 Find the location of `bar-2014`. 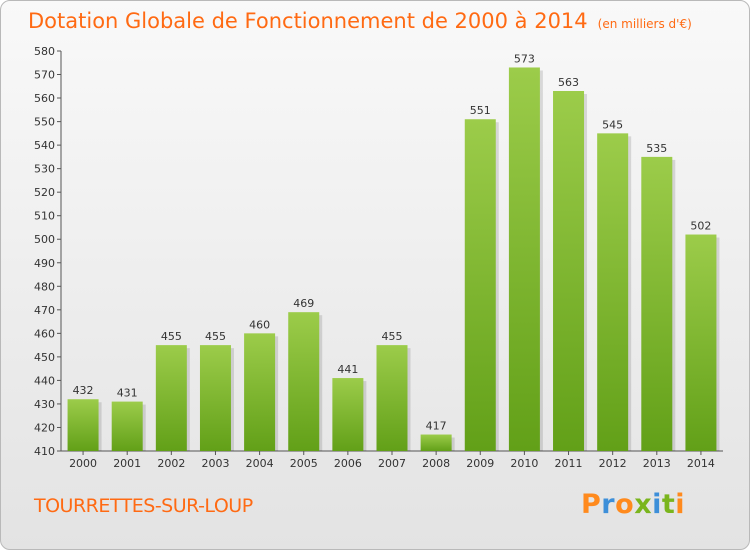

bar-2014 is located at coordinates (701, 342).